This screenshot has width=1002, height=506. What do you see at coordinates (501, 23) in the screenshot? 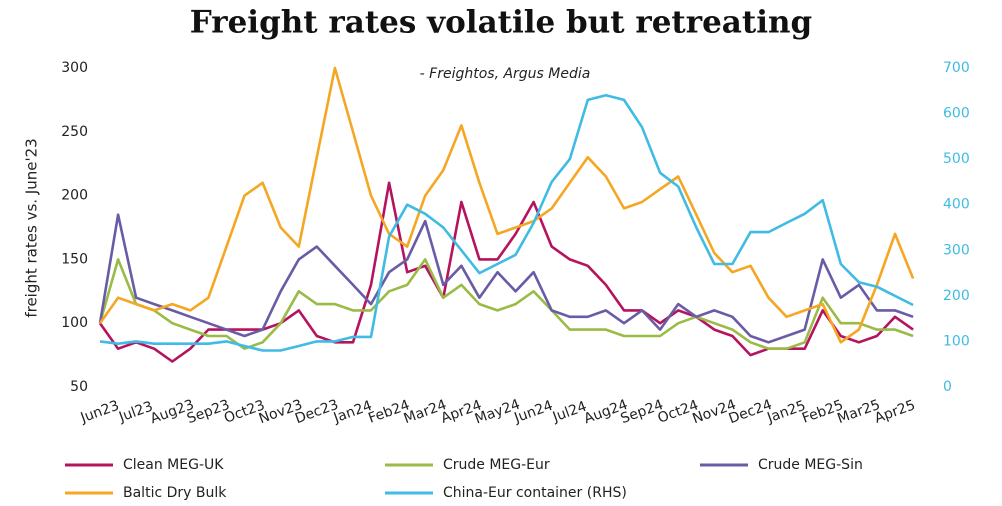
I see `chart-title: Freight rates volatile but retreating` at bounding box center [501, 23].